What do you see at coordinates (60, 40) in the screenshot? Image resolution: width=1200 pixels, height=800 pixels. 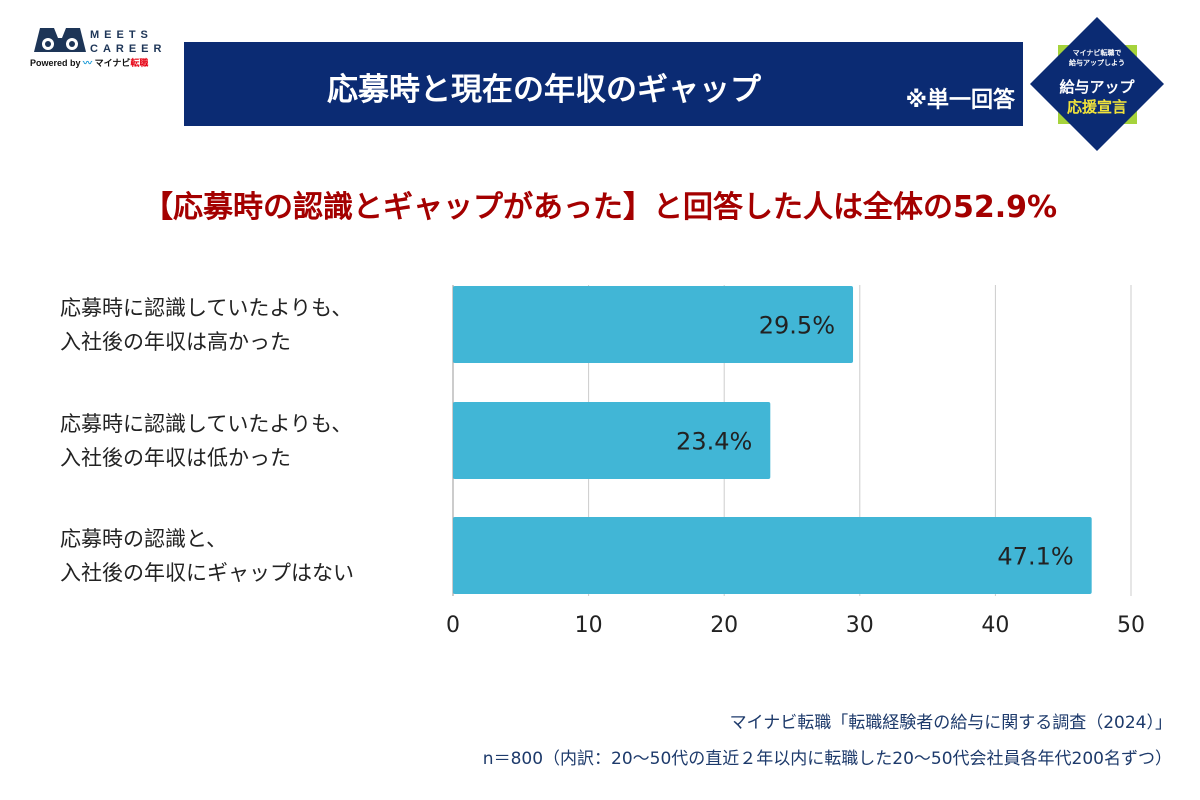 I see `binoculars-icon` at bounding box center [60, 40].